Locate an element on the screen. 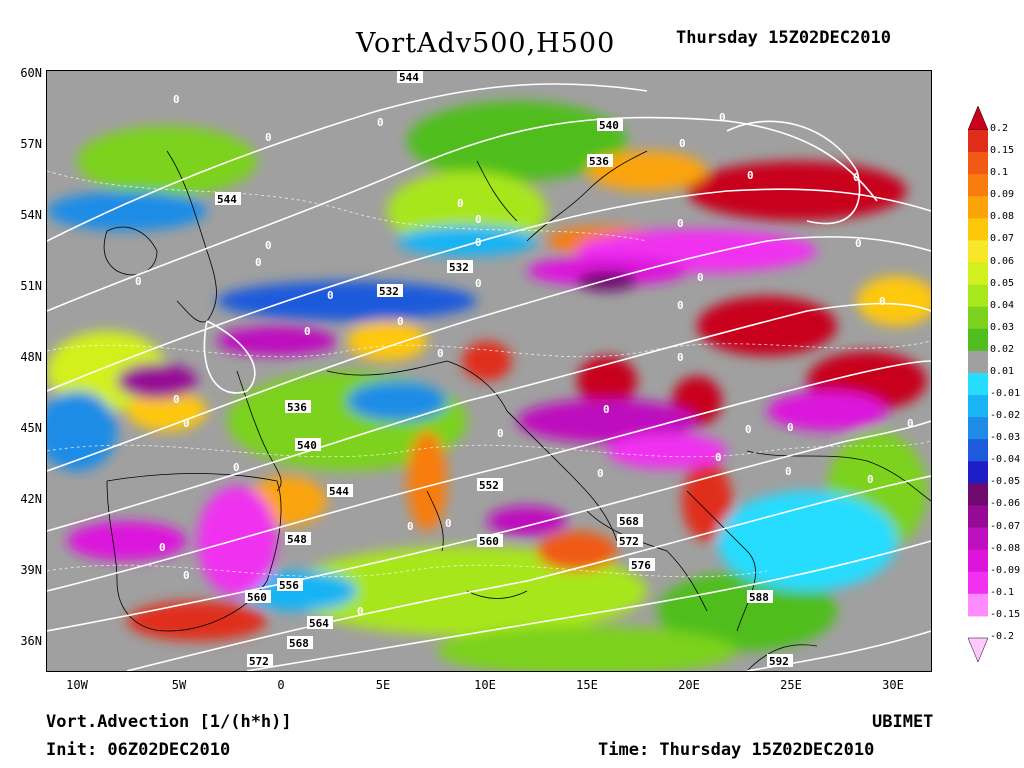 The height and width of the screenshot is (768, 1024). height-label: 588 is located at coordinates (759, 597).